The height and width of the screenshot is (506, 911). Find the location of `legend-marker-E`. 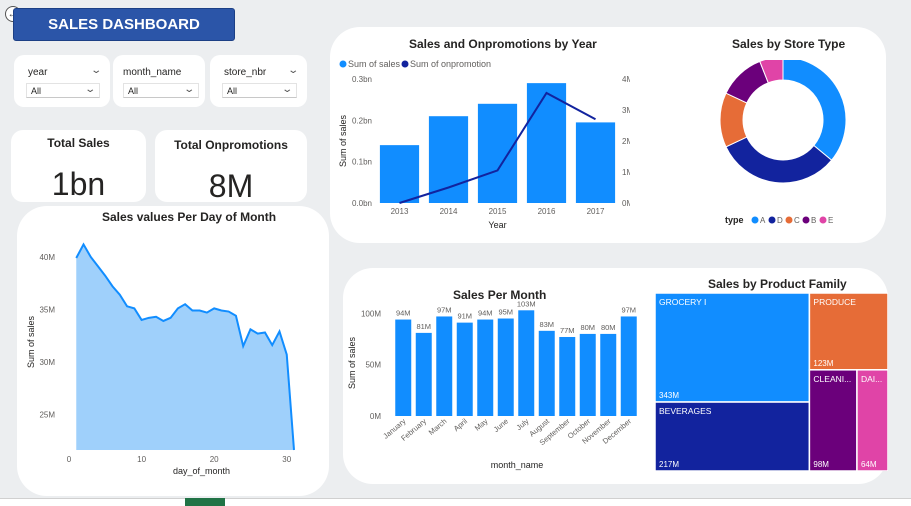

legend-marker-E is located at coordinates (823, 220).